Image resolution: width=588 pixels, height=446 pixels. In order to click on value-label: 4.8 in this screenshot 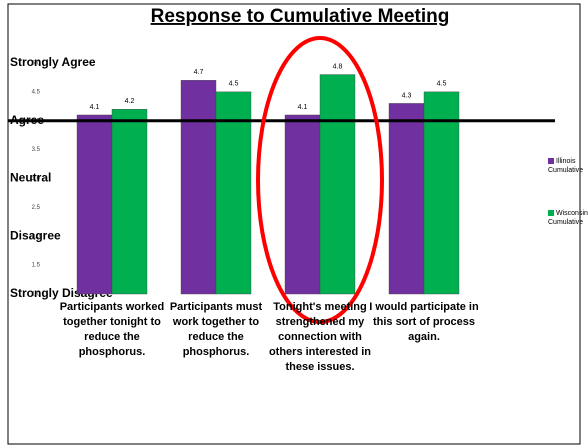, I will do `click(338, 66)`.